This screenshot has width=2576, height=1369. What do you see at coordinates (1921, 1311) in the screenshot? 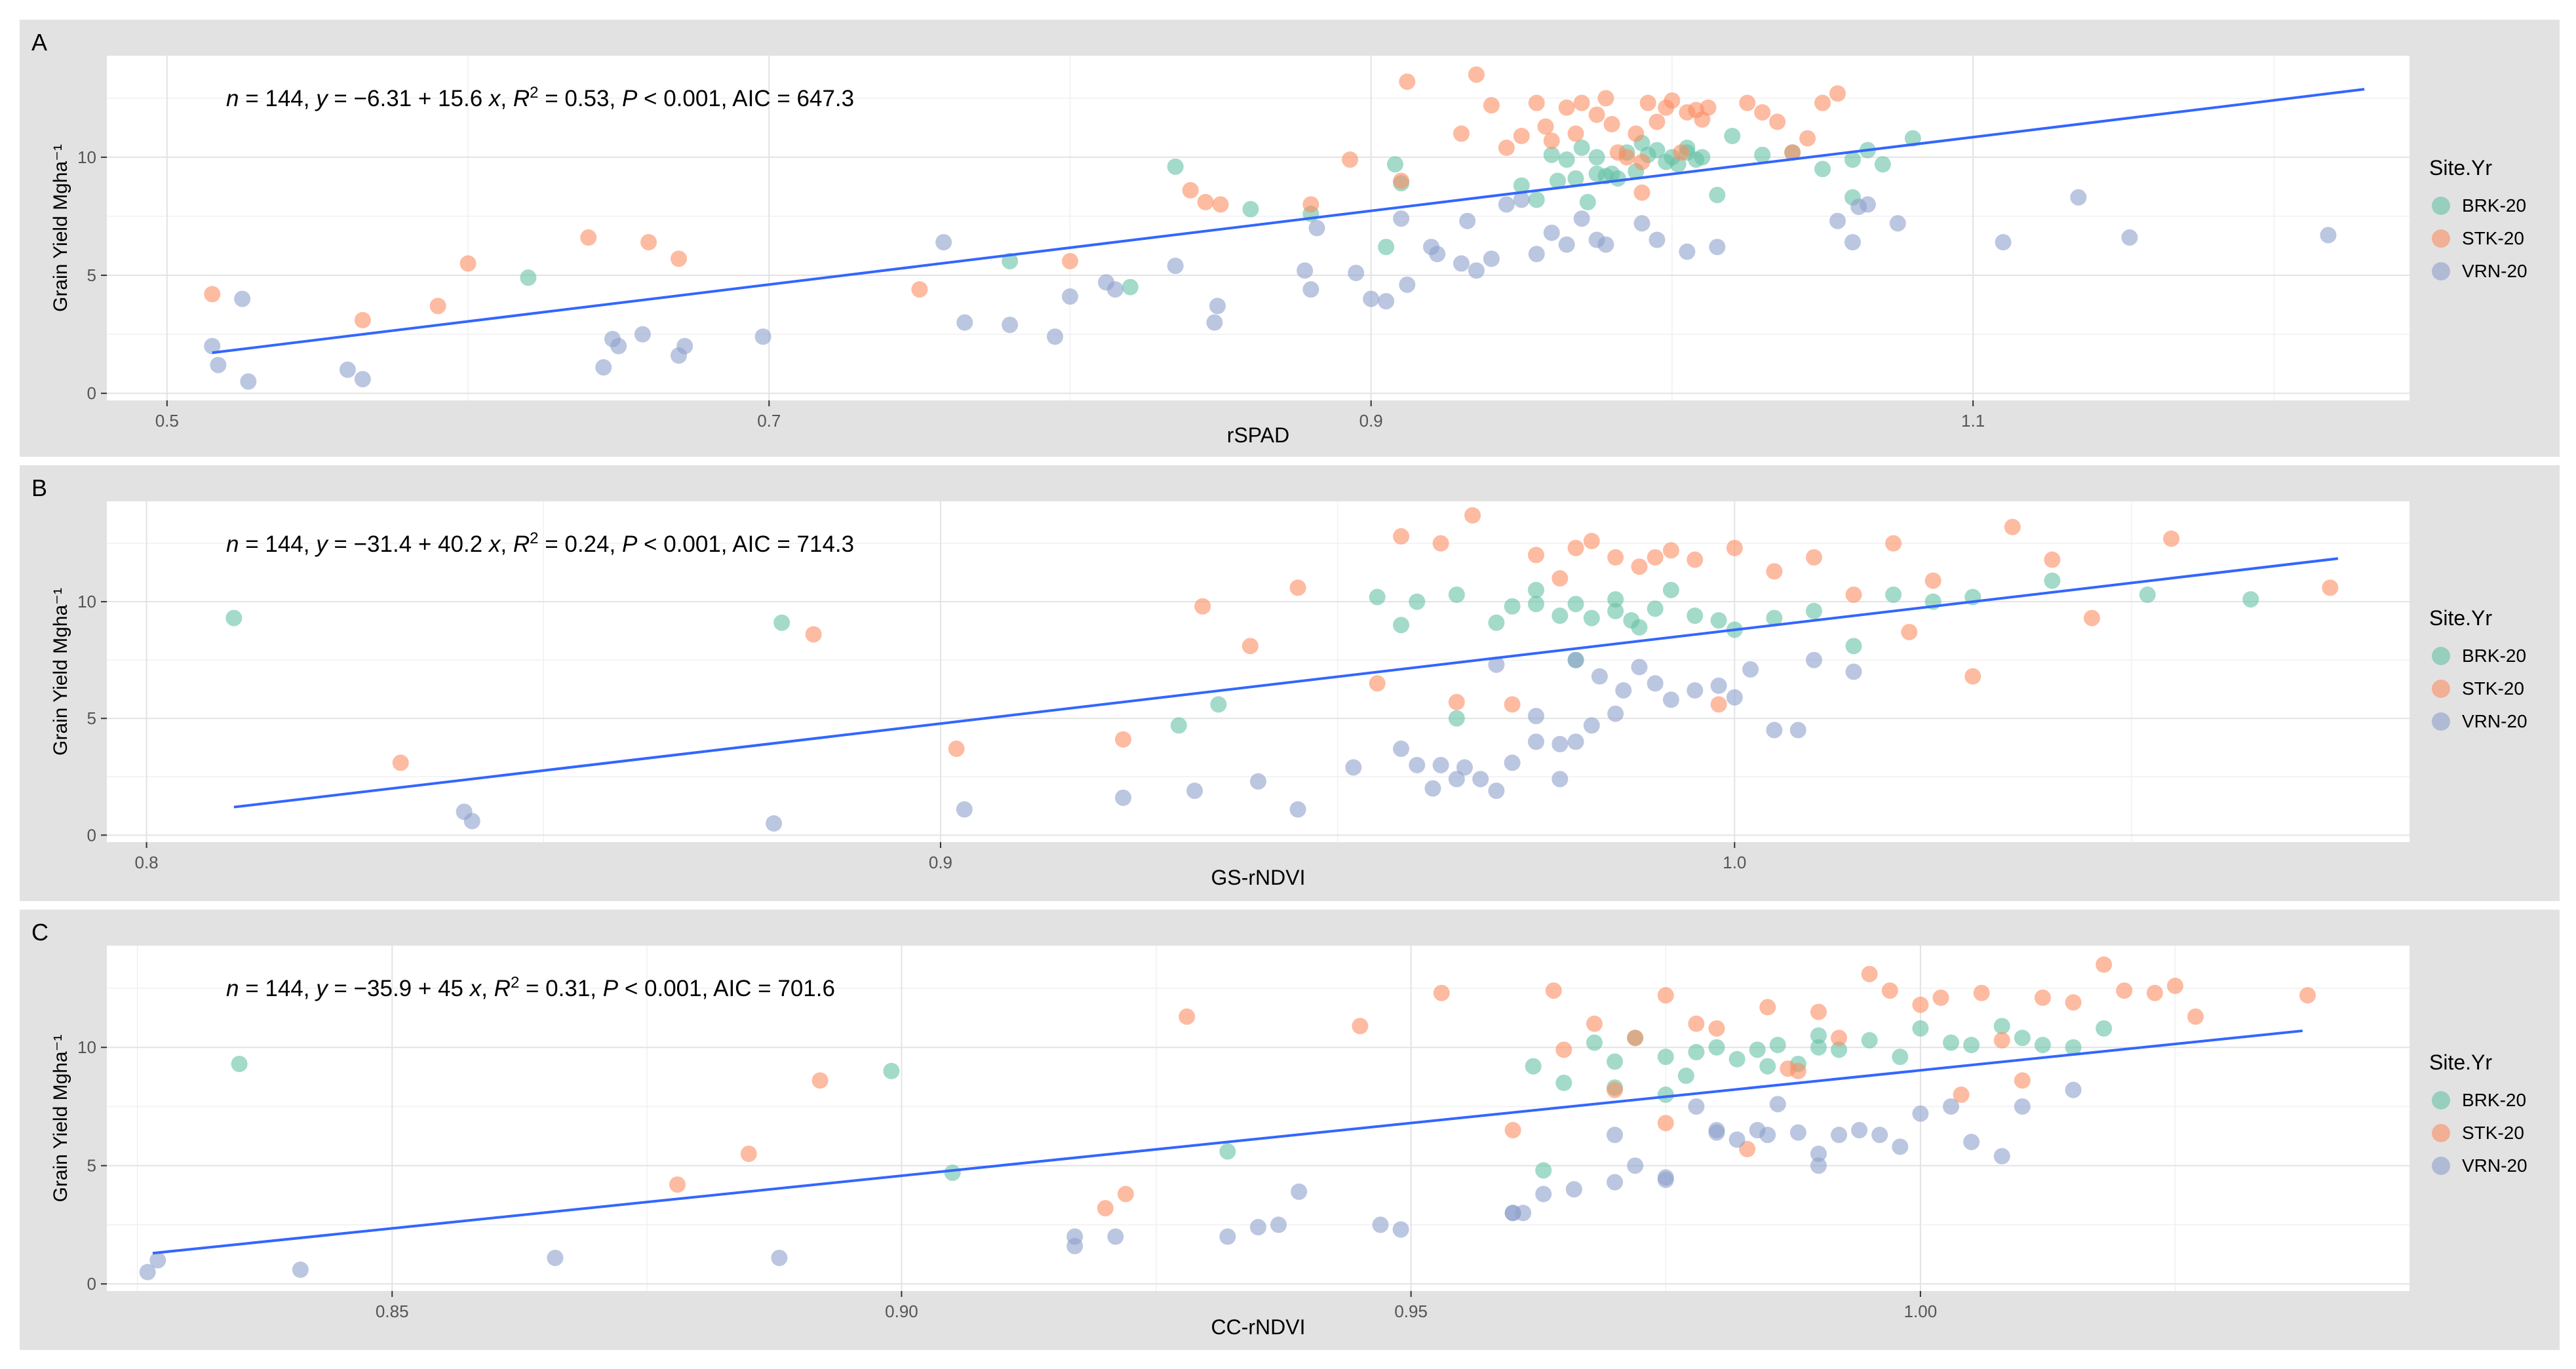
I see `x-tick-label: 1.00` at bounding box center [1921, 1311].